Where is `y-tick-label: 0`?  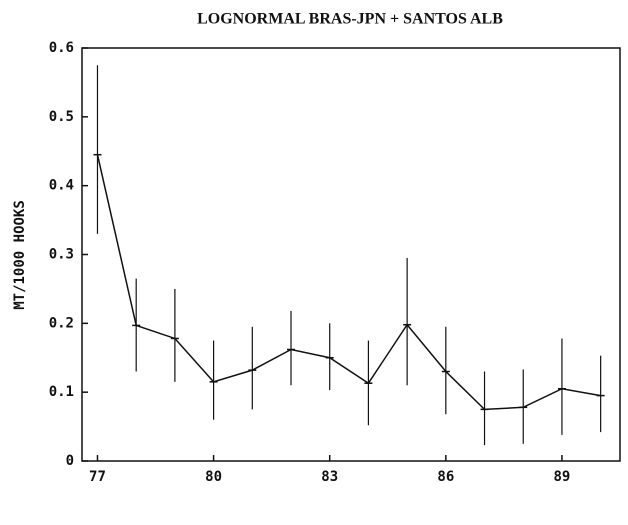
y-tick-label: 0 is located at coordinates (70, 461).